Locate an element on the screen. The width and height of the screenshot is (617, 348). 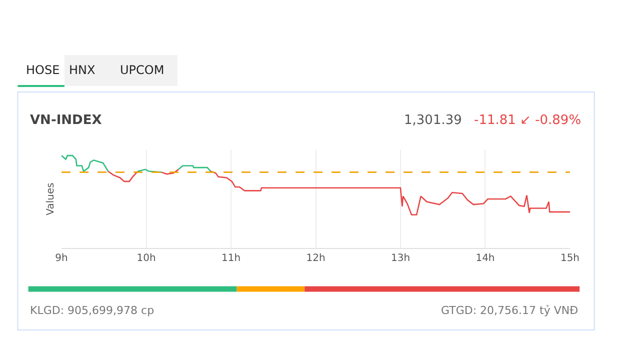
chart-title: VN-INDEX is located at coordinates (66, 120).